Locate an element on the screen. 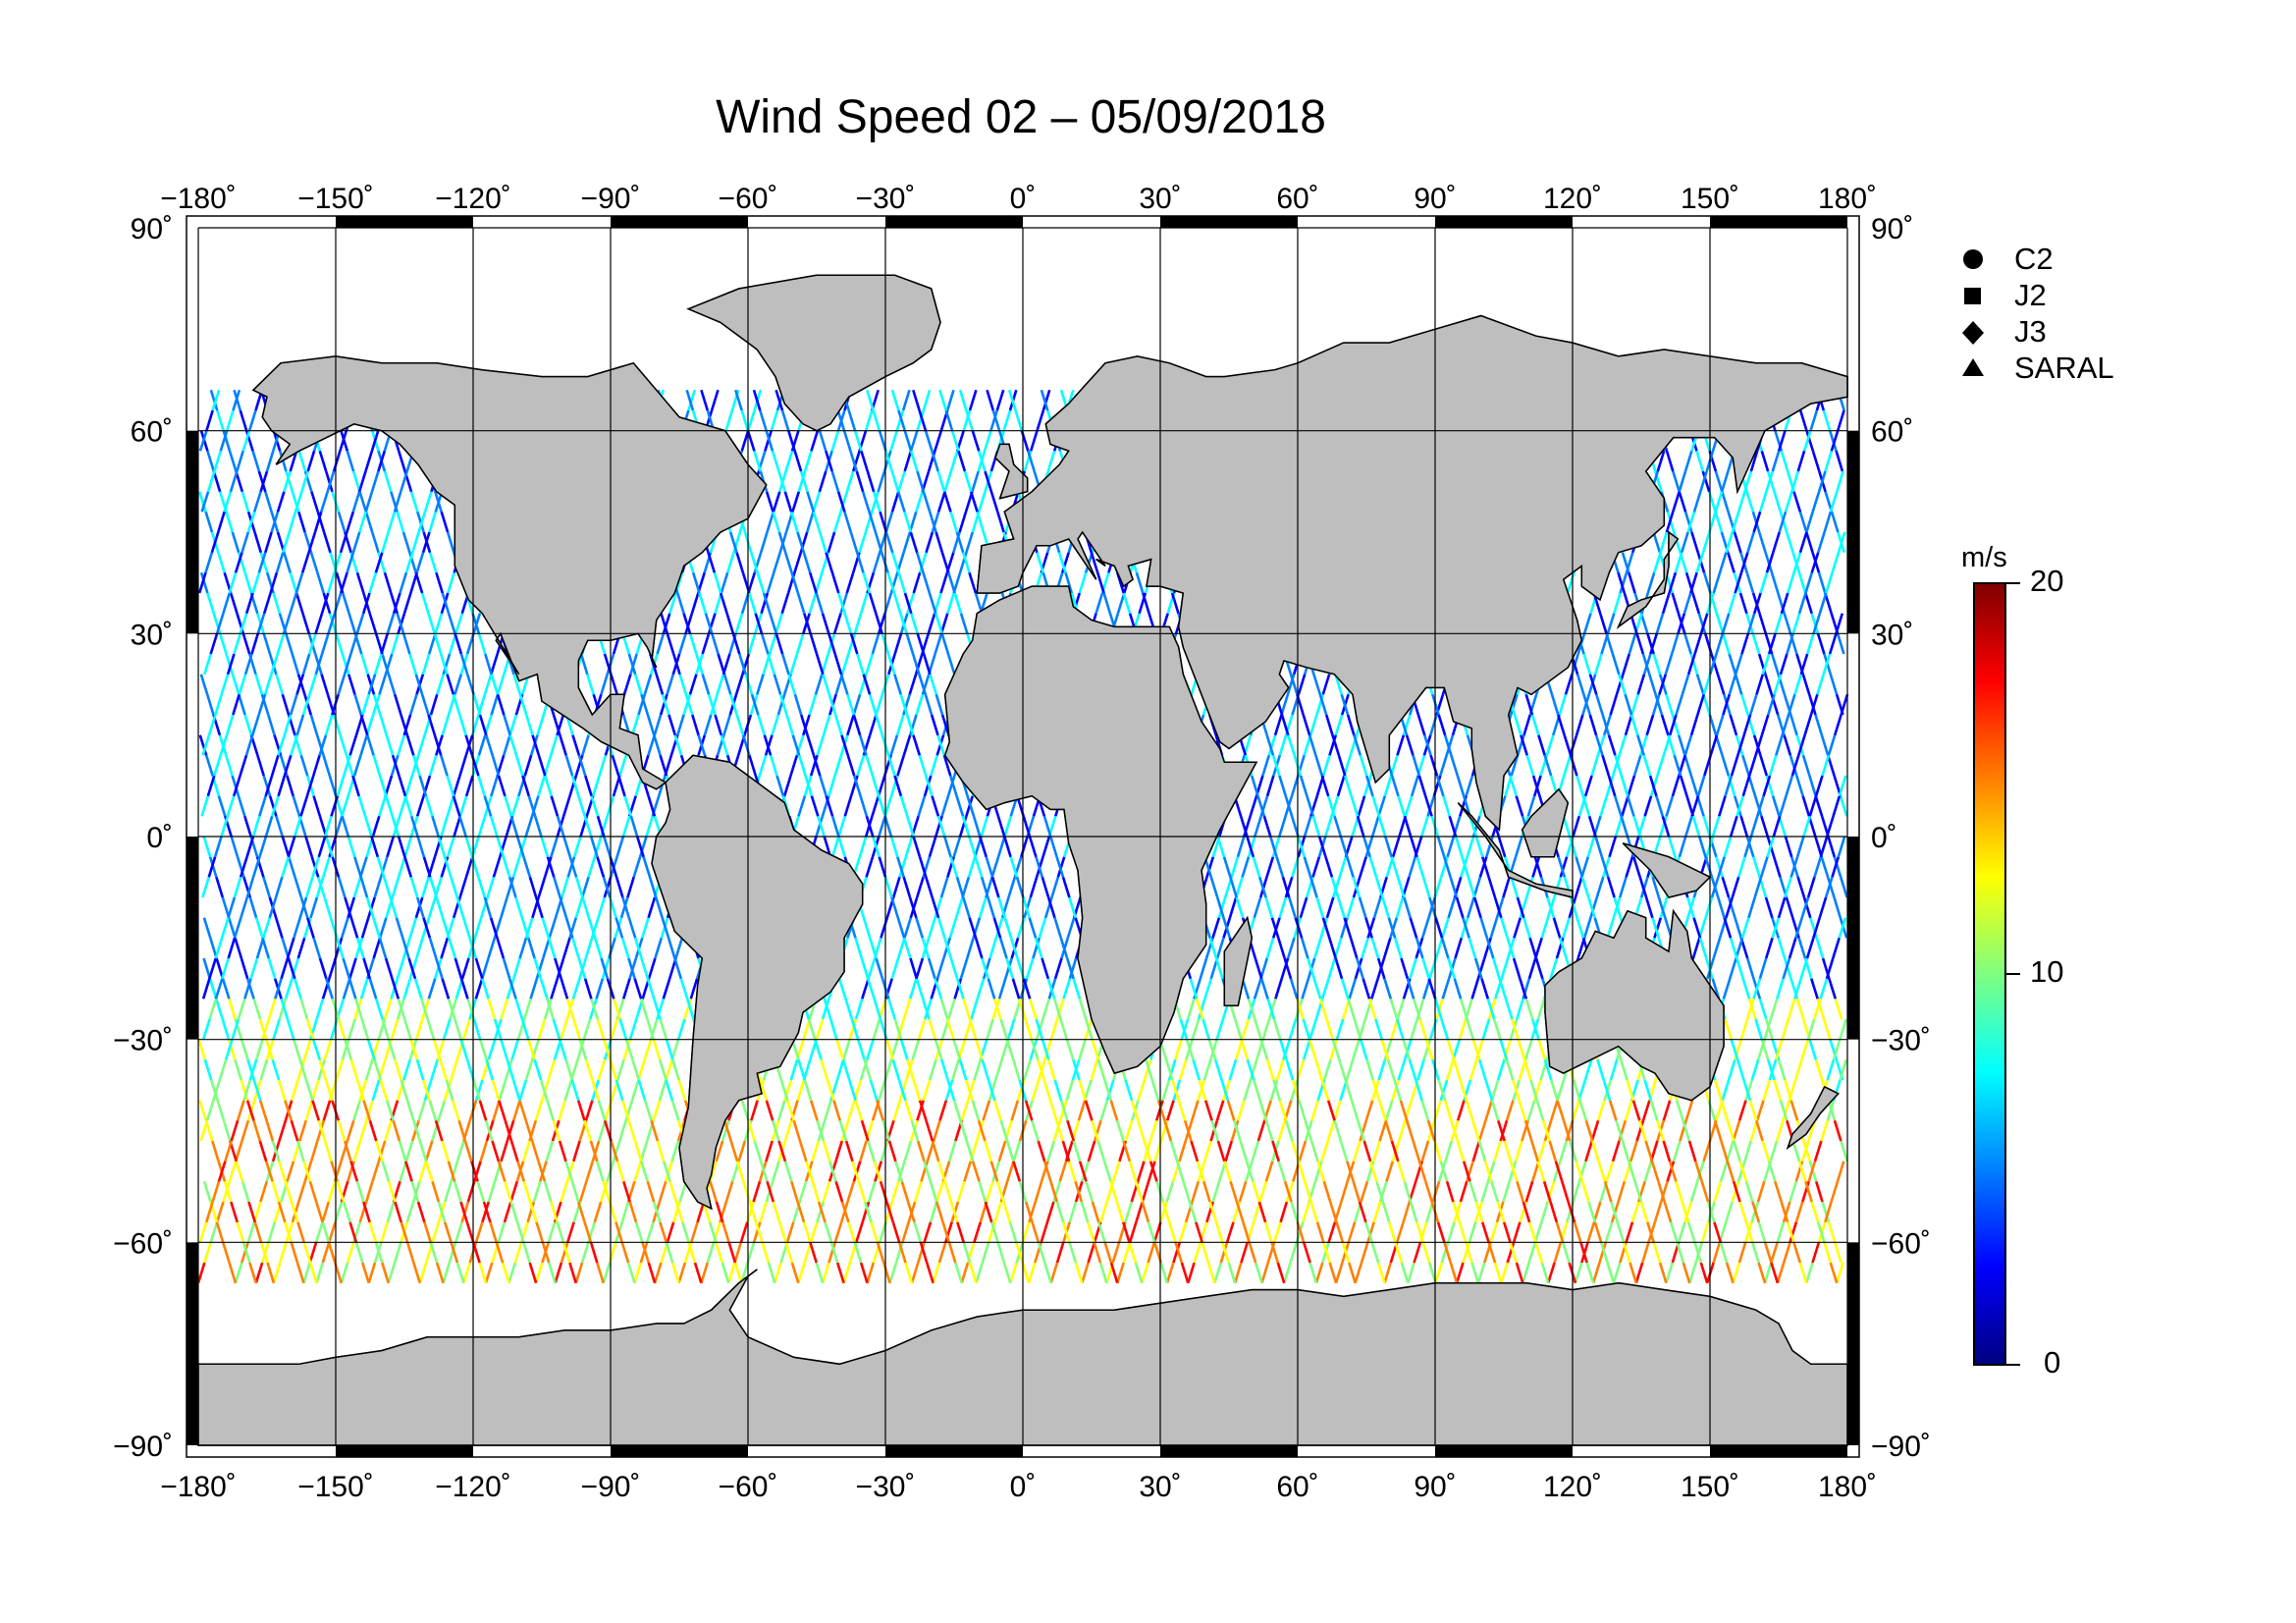  frame-band-bottom is located at coordinates (1229, 1451).